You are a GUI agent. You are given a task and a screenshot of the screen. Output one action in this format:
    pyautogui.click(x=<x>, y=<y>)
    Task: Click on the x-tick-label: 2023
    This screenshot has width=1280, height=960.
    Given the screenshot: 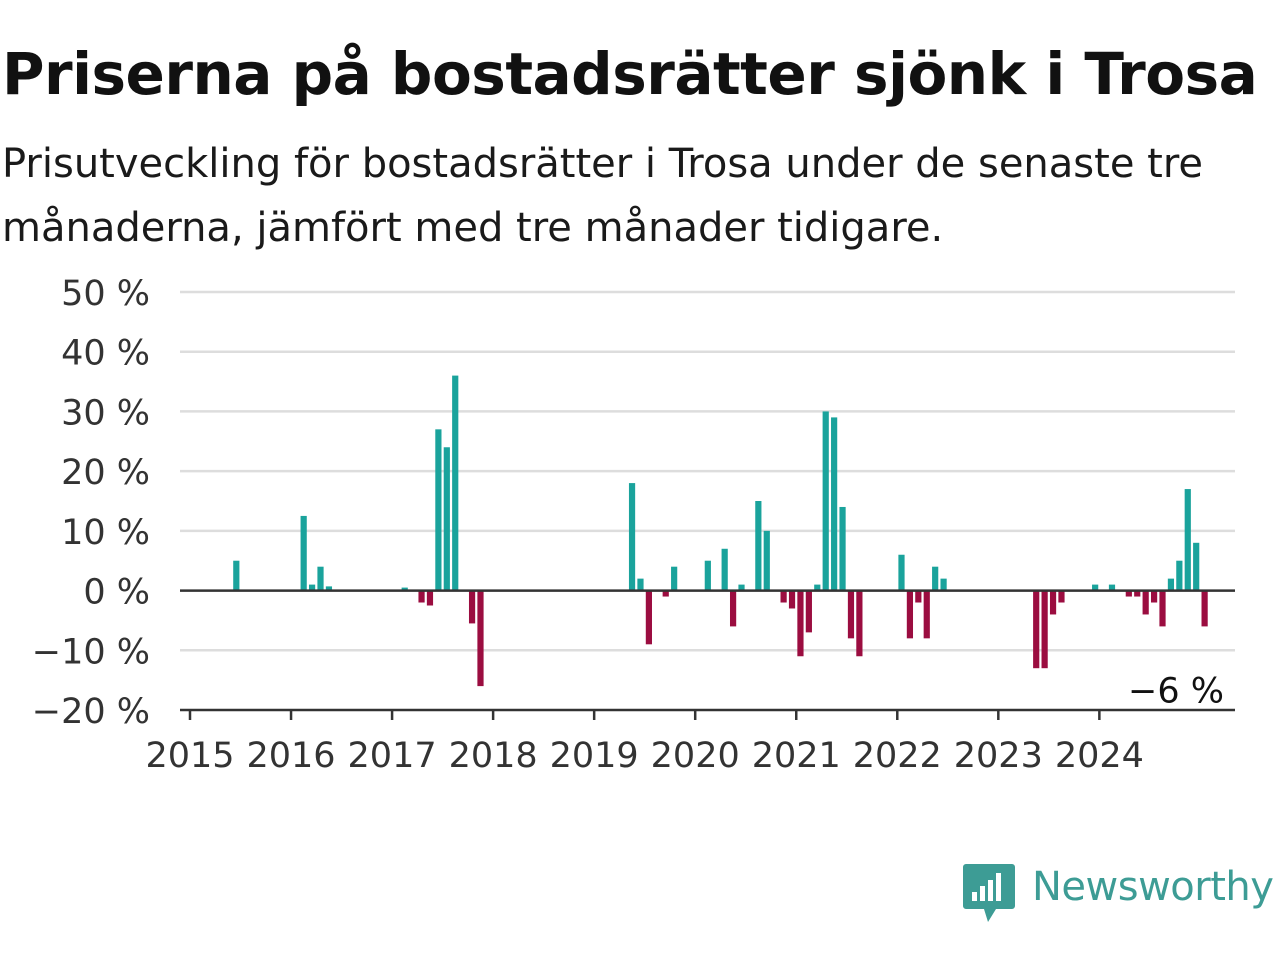 What is the action you would take?
    pyautogui.click(x=998, y=756)
    